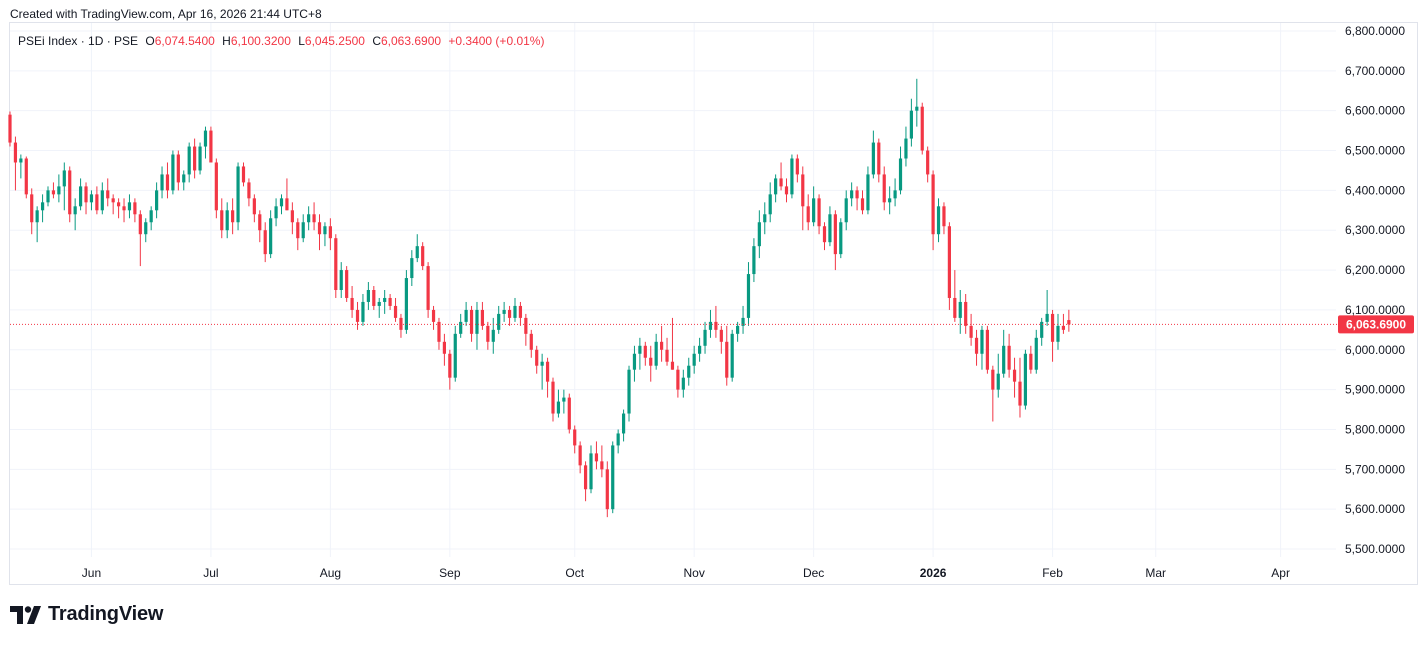 This screenshot has width=1427, height=646. What do you see at coordinates (334, 41) in the screenshot?
I see `low-value: 6,045.2500` at bounding box center [334, 41].